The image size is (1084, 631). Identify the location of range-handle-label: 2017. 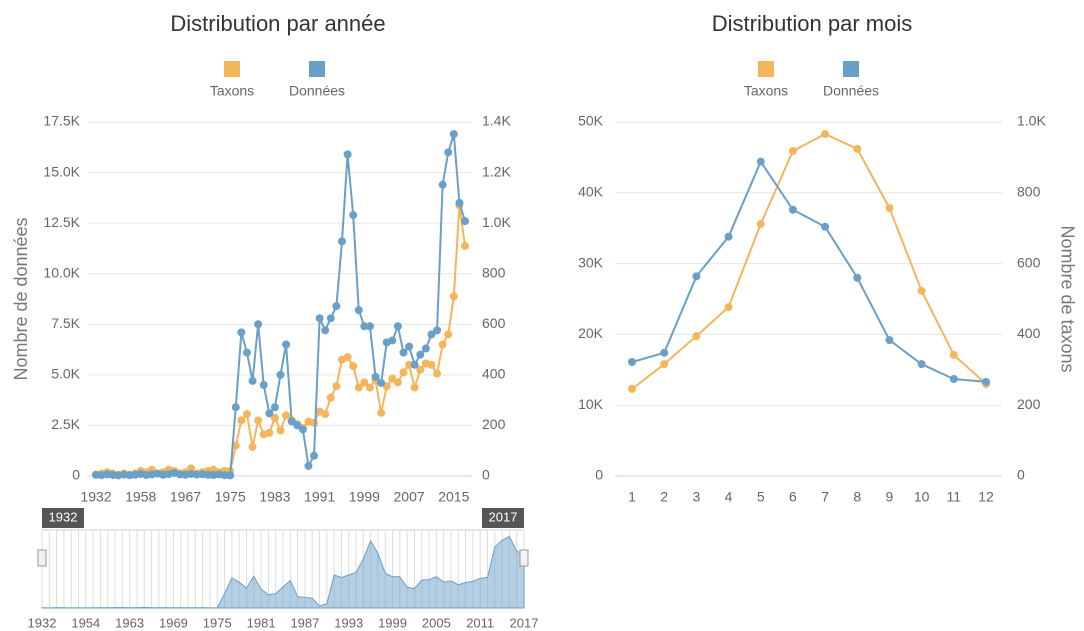
(503, 516).